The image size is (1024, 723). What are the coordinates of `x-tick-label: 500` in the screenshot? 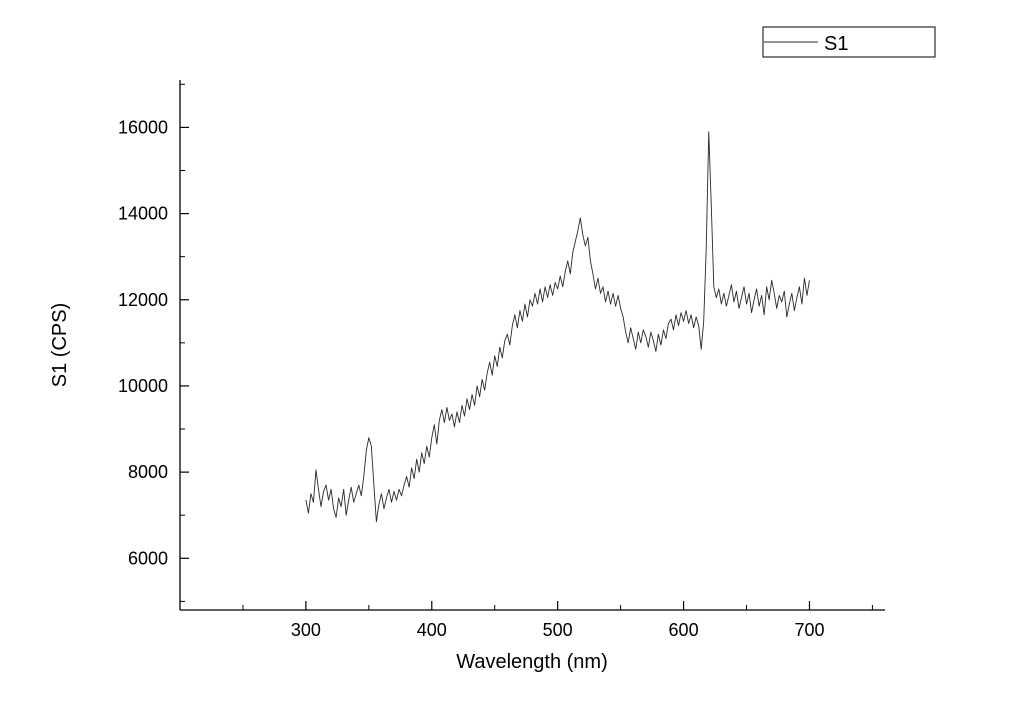 It's located at (558, 630).